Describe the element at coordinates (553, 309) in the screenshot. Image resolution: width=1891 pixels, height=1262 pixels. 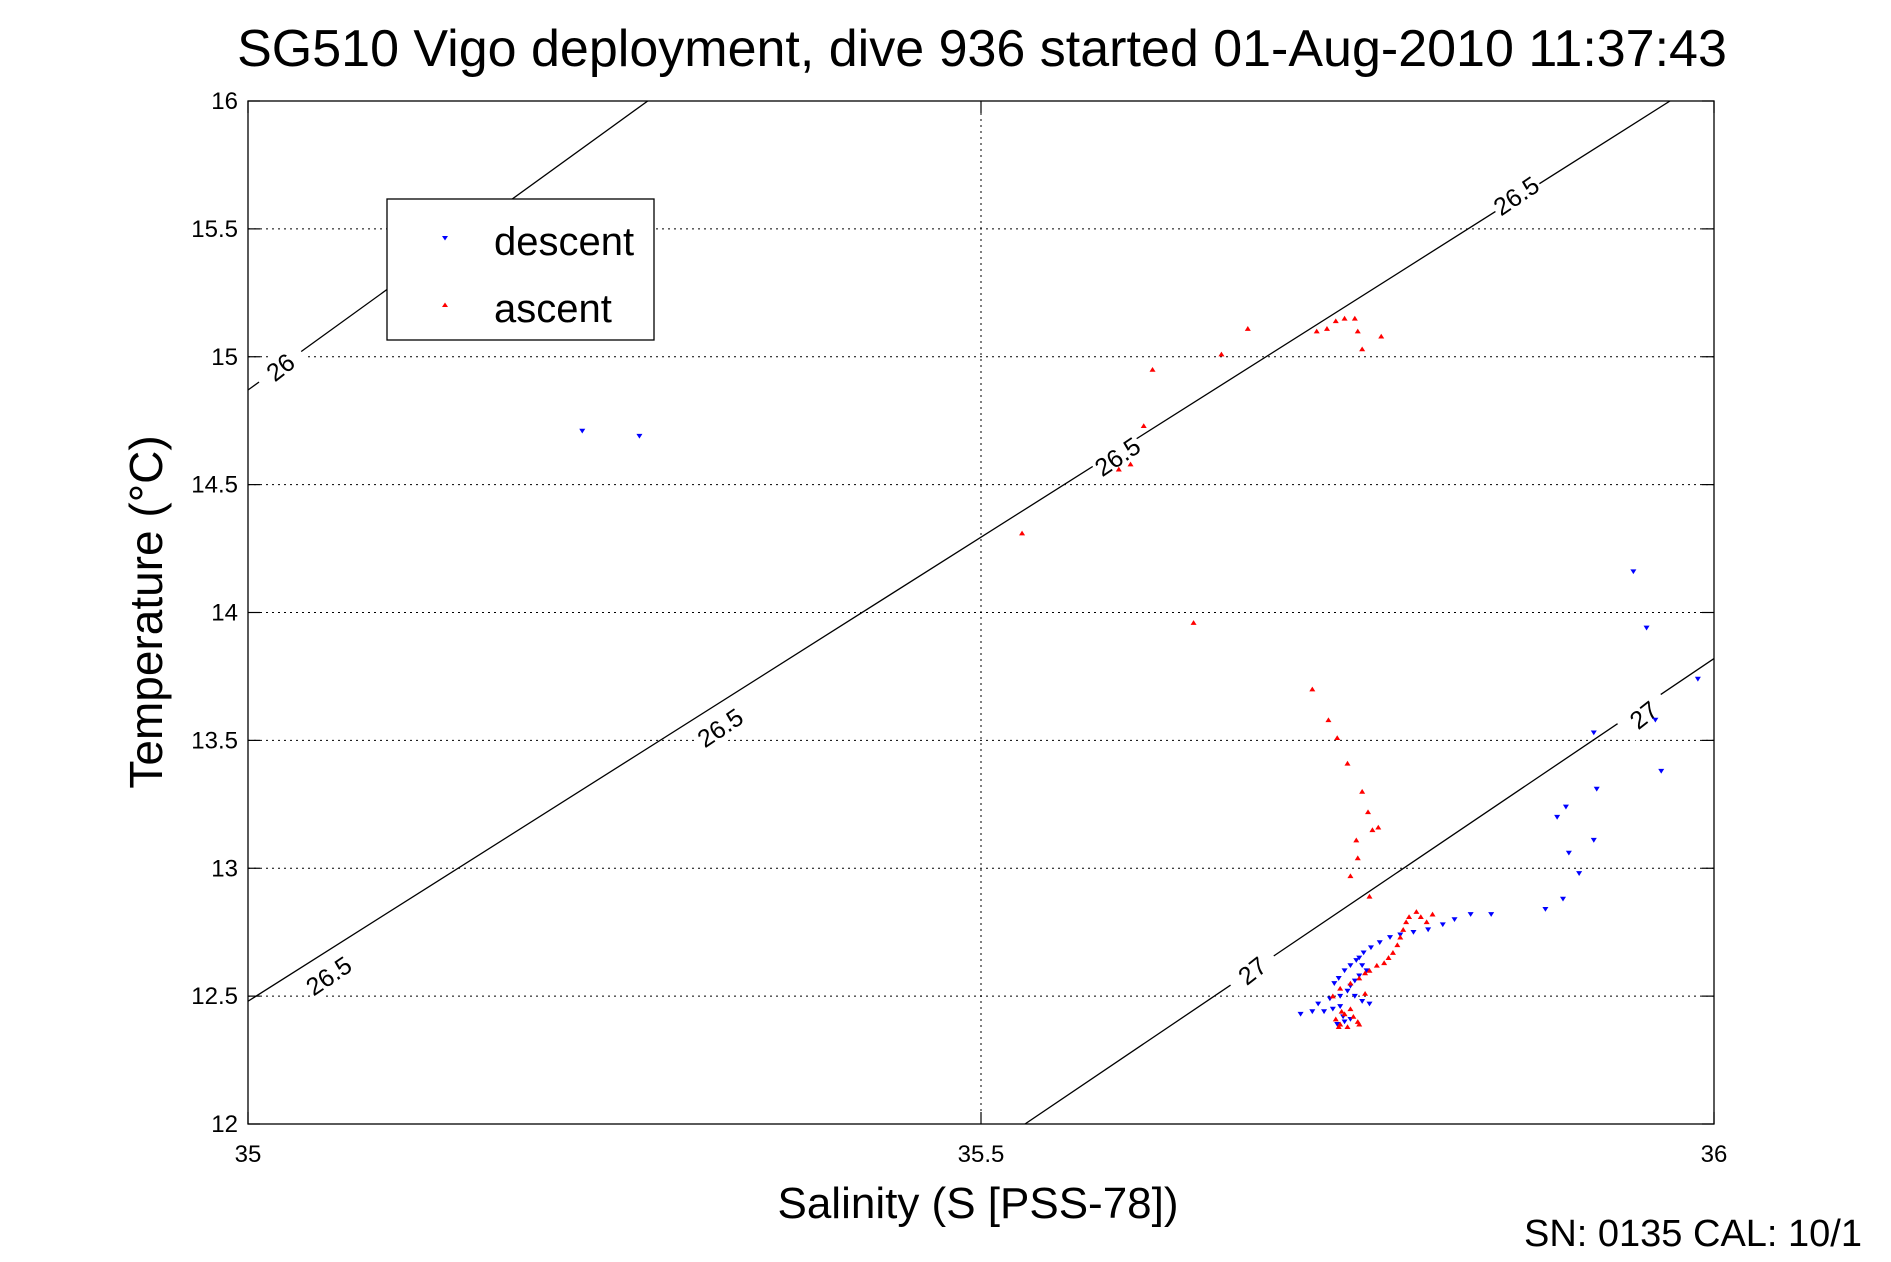
I see `legend-ascent-label: ascent` at that location.